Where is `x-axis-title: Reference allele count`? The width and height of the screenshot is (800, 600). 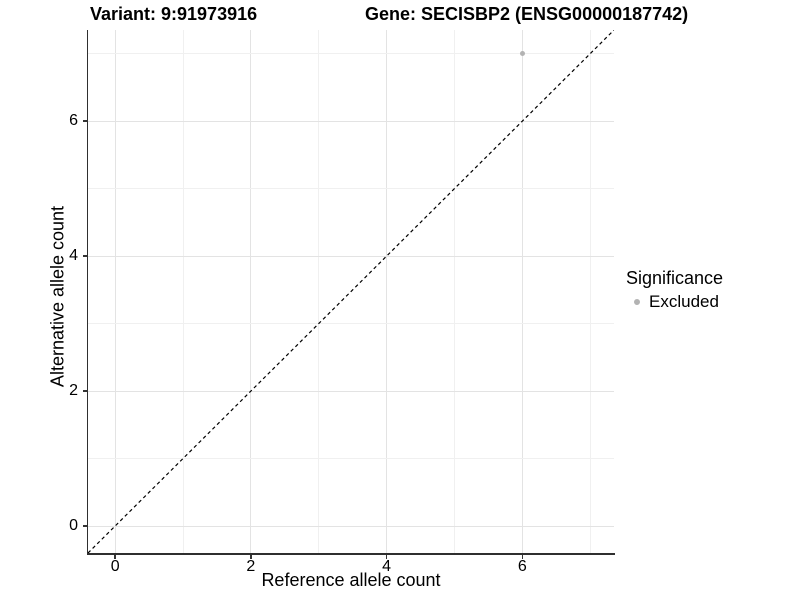 x-axis-title: Reference allele count is located at coordinates (351, 580).